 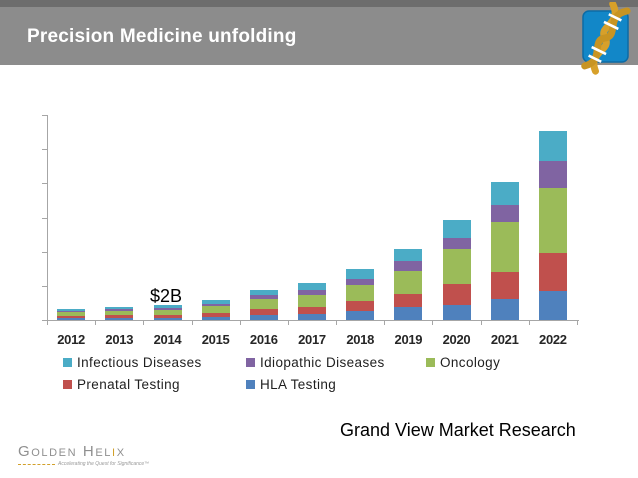 I want to click on dna-helix-logo-icon, so click(x=606, y=38).